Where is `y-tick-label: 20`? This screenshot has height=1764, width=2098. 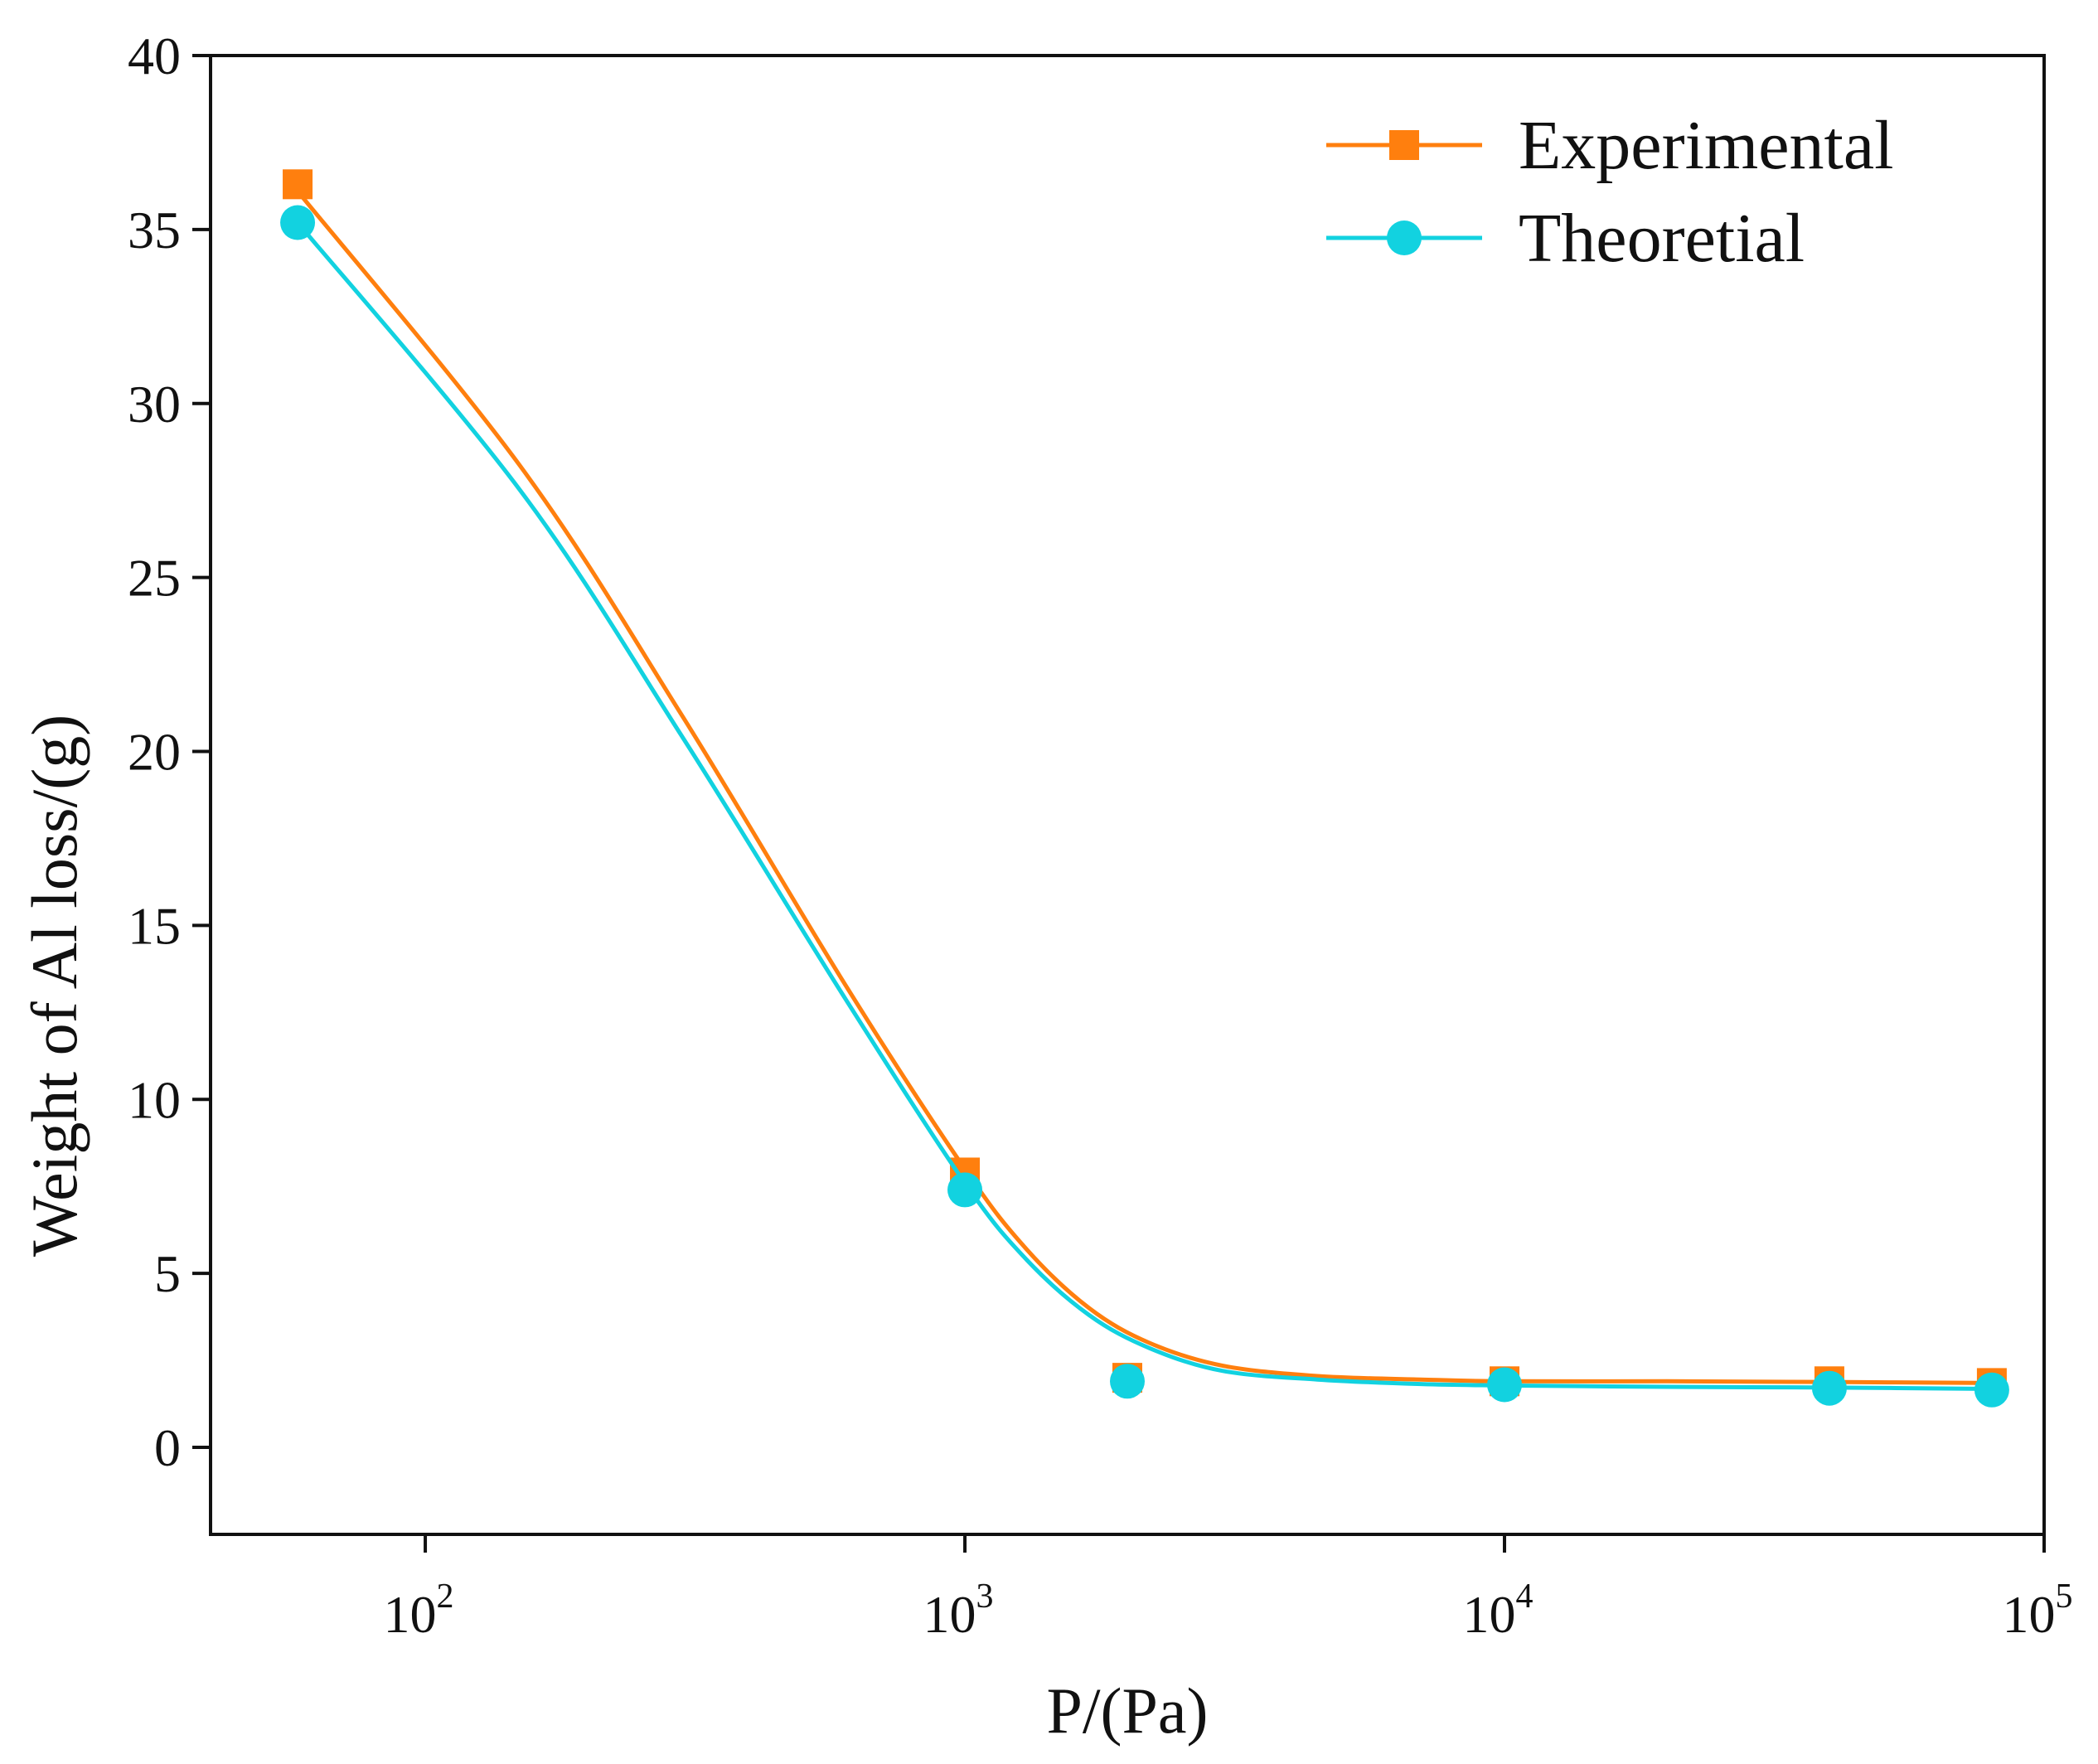 y-tick-label: 20 is located at coordinates (154, 752).